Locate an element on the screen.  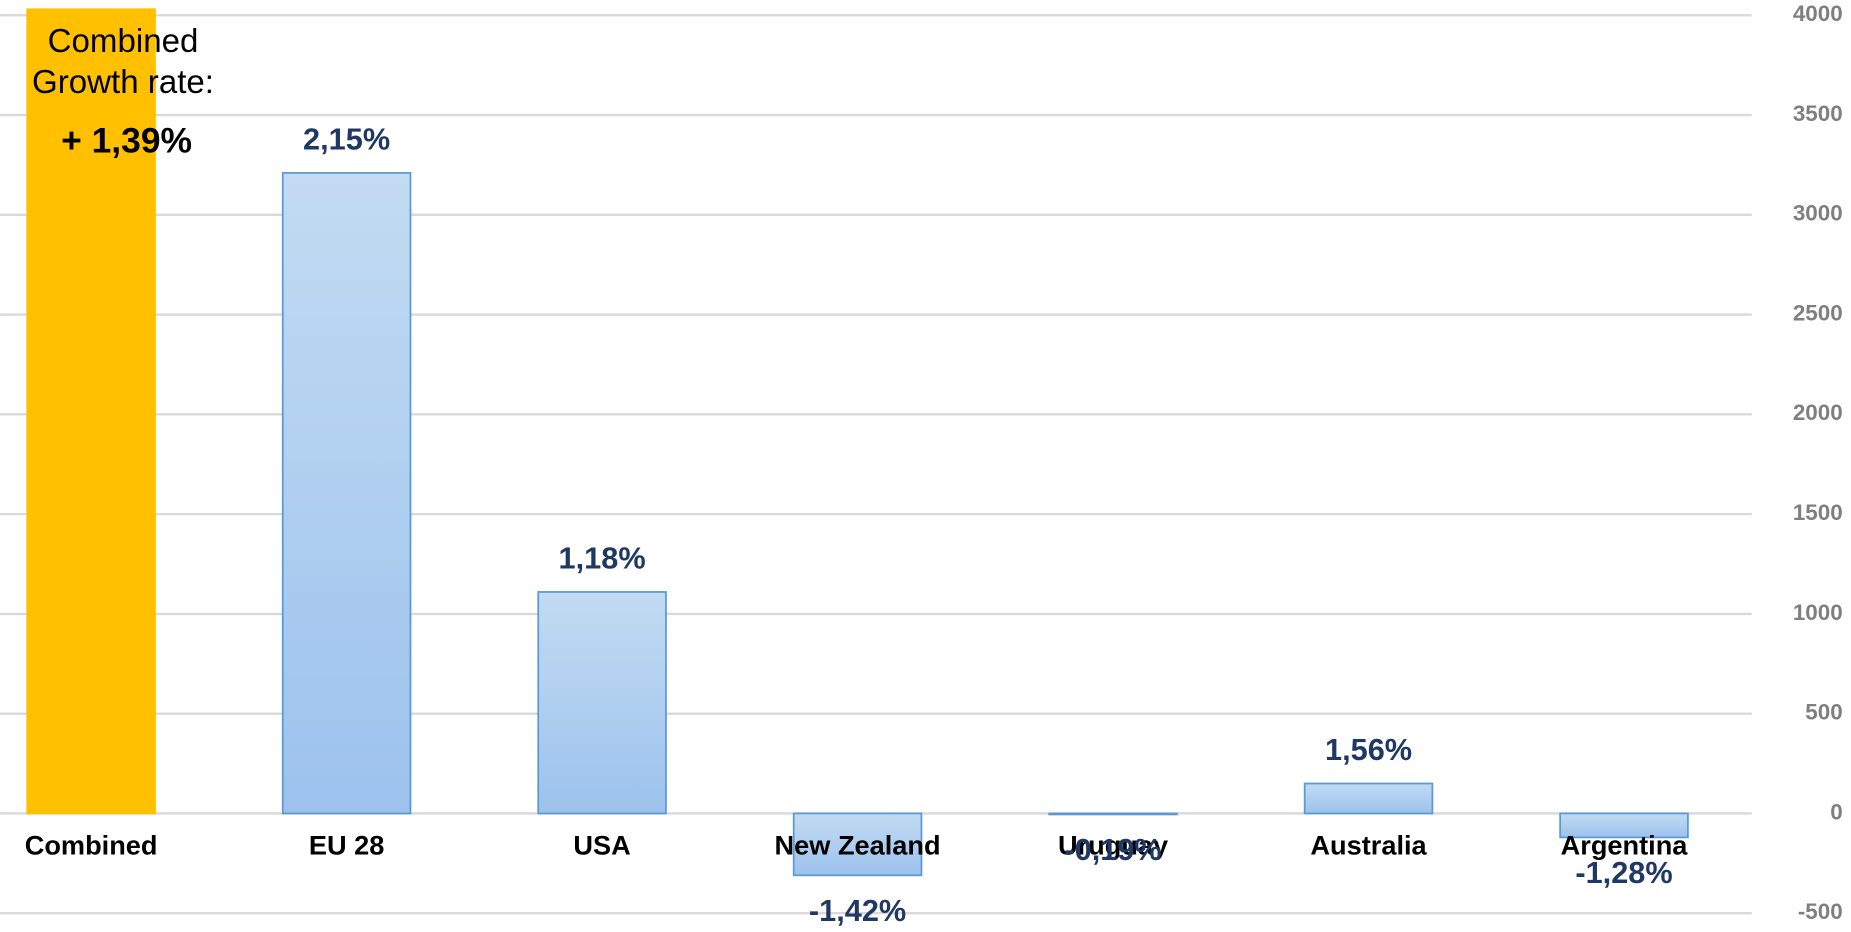
y-tick-label: 3500 is located at coordinates (1818, 113).